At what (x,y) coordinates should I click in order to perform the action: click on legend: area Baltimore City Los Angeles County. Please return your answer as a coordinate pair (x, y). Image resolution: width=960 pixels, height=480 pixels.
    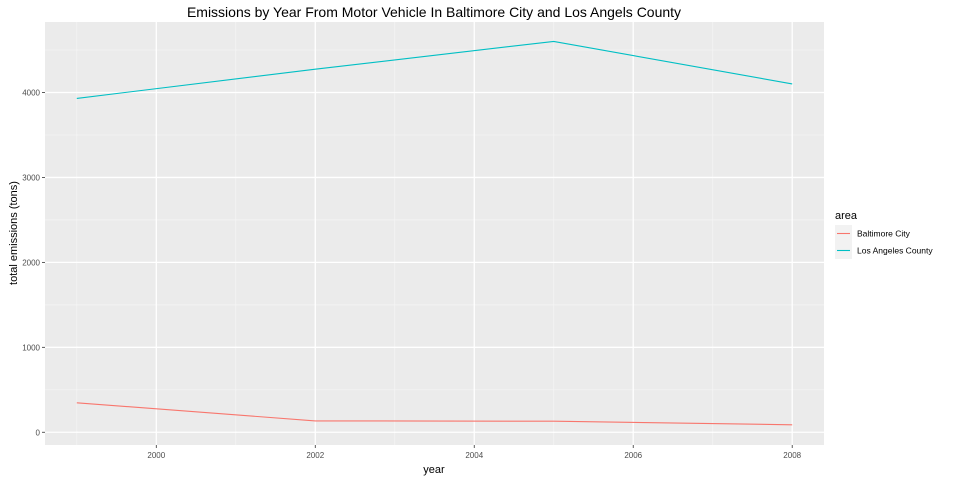
    Looking at the image, I should click on (884, 234).